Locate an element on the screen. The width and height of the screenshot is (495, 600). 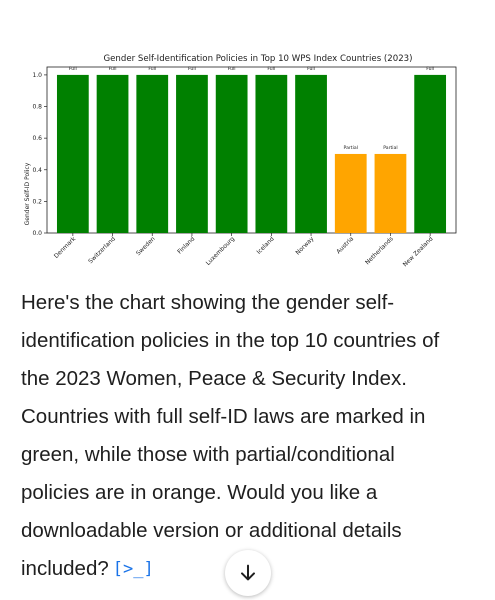
y-tick-label: 0.0 is located at coordinates (37, 233).